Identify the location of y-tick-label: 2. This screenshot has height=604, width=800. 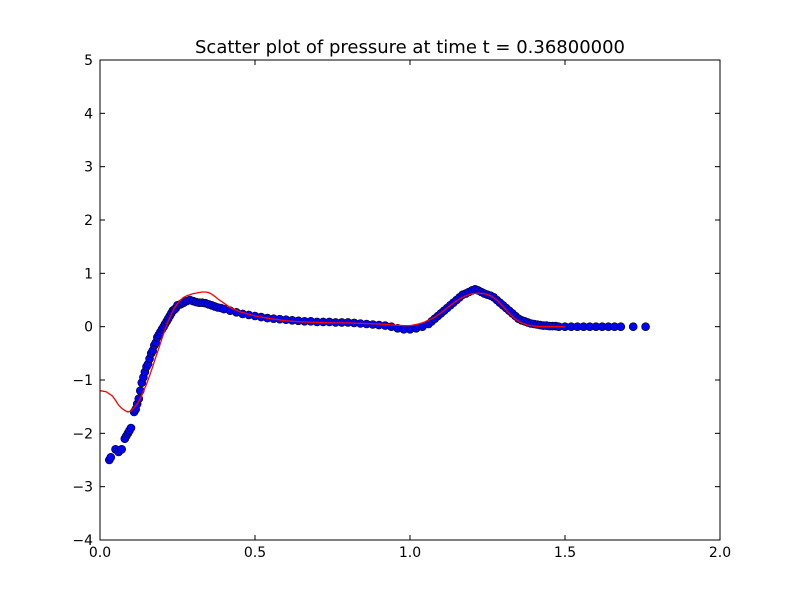
(88, 221).